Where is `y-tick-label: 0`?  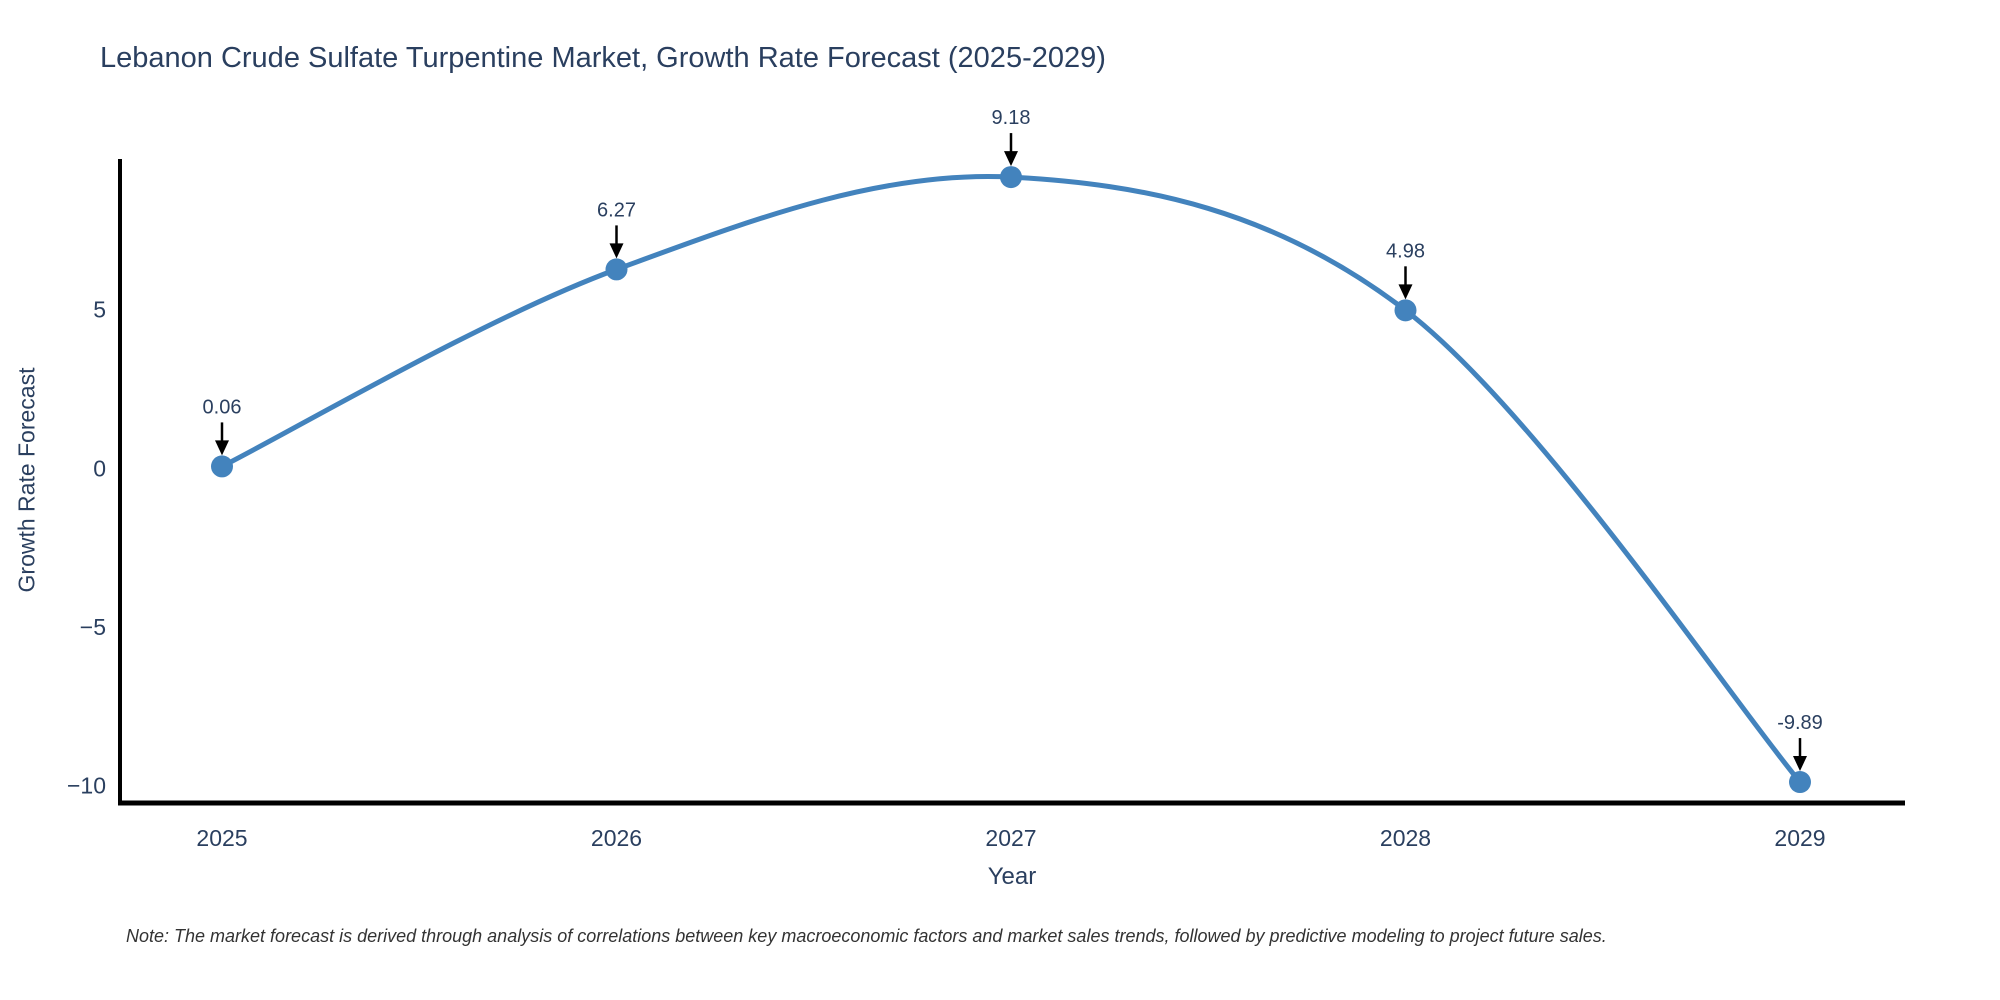
y-tick-label: 0 is located at coordinates (99, 468).